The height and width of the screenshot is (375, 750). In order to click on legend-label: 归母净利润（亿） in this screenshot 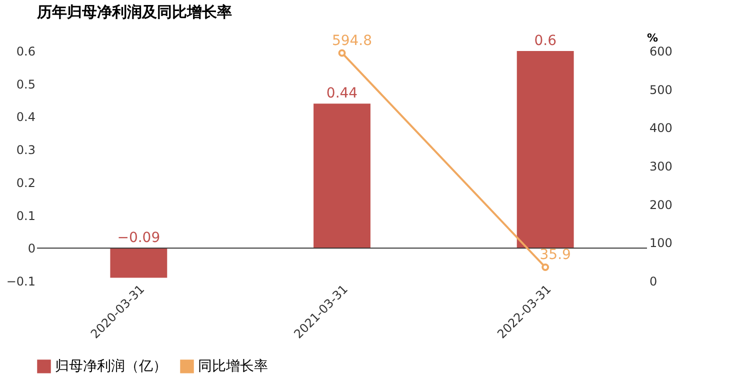, I will do `click(111, 366)`.